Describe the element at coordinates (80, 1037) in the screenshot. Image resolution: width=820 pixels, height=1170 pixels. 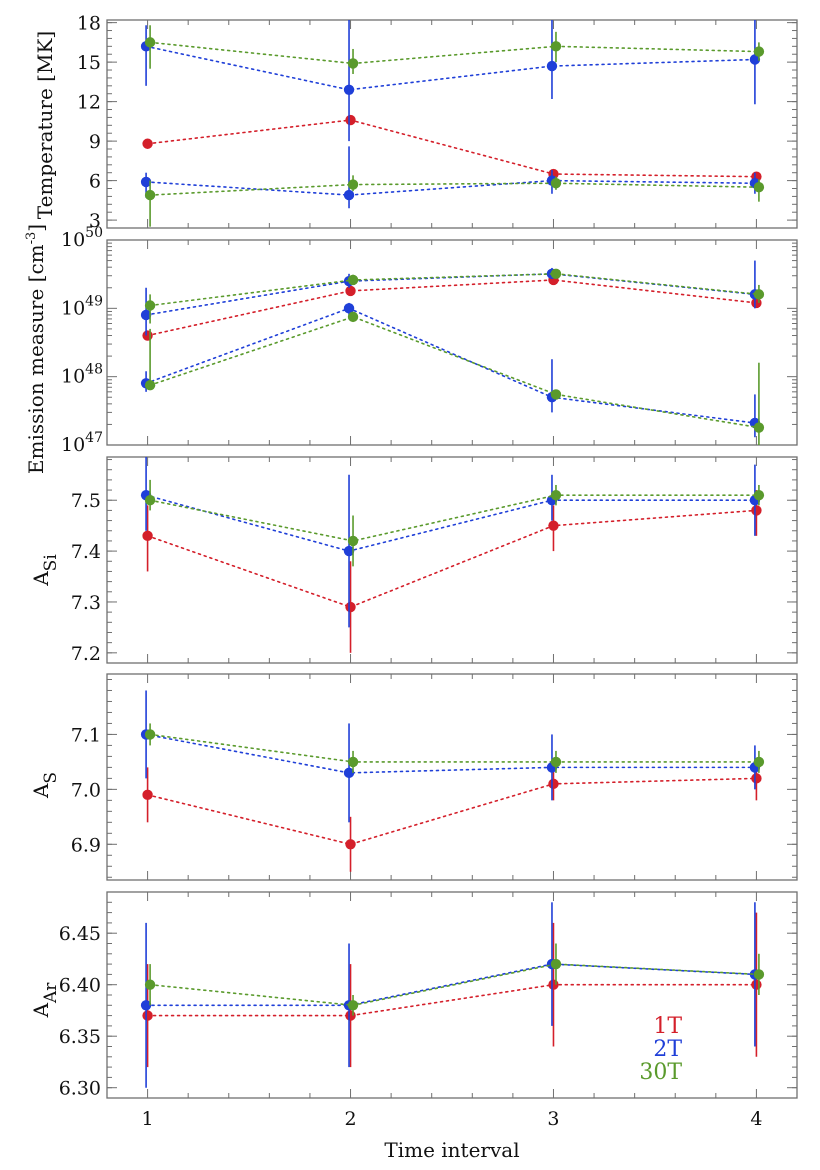
I see `ar-ytick-label: 6.35` at that location.